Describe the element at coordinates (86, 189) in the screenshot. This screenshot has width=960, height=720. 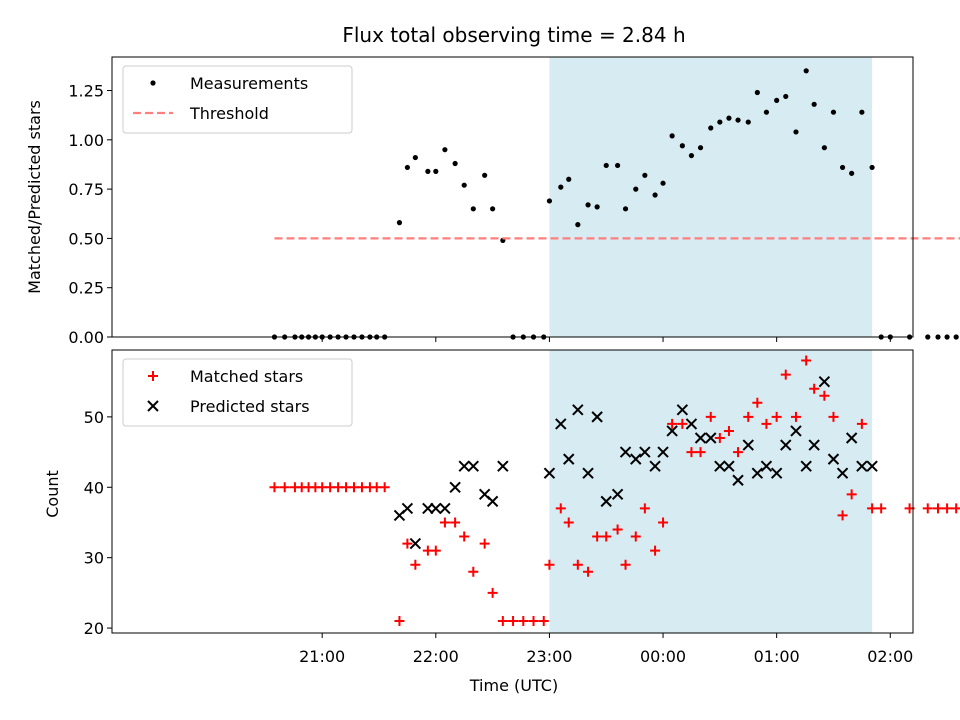
I see `top-y-tick-label: 0.75` at that location.